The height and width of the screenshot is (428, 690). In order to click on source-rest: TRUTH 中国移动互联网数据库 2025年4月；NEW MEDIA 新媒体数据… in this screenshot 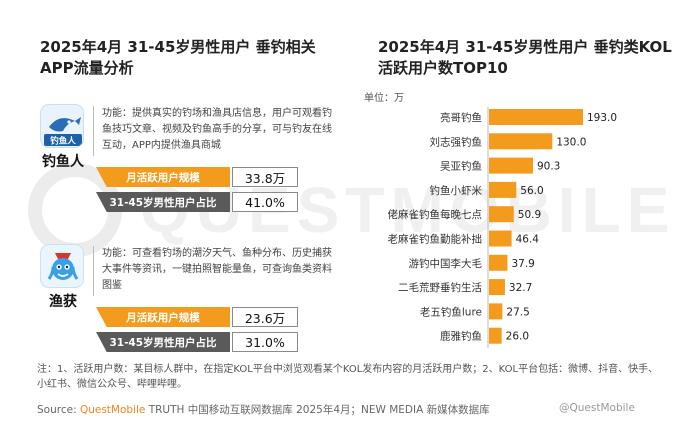, I will do `click(317, 410)`.